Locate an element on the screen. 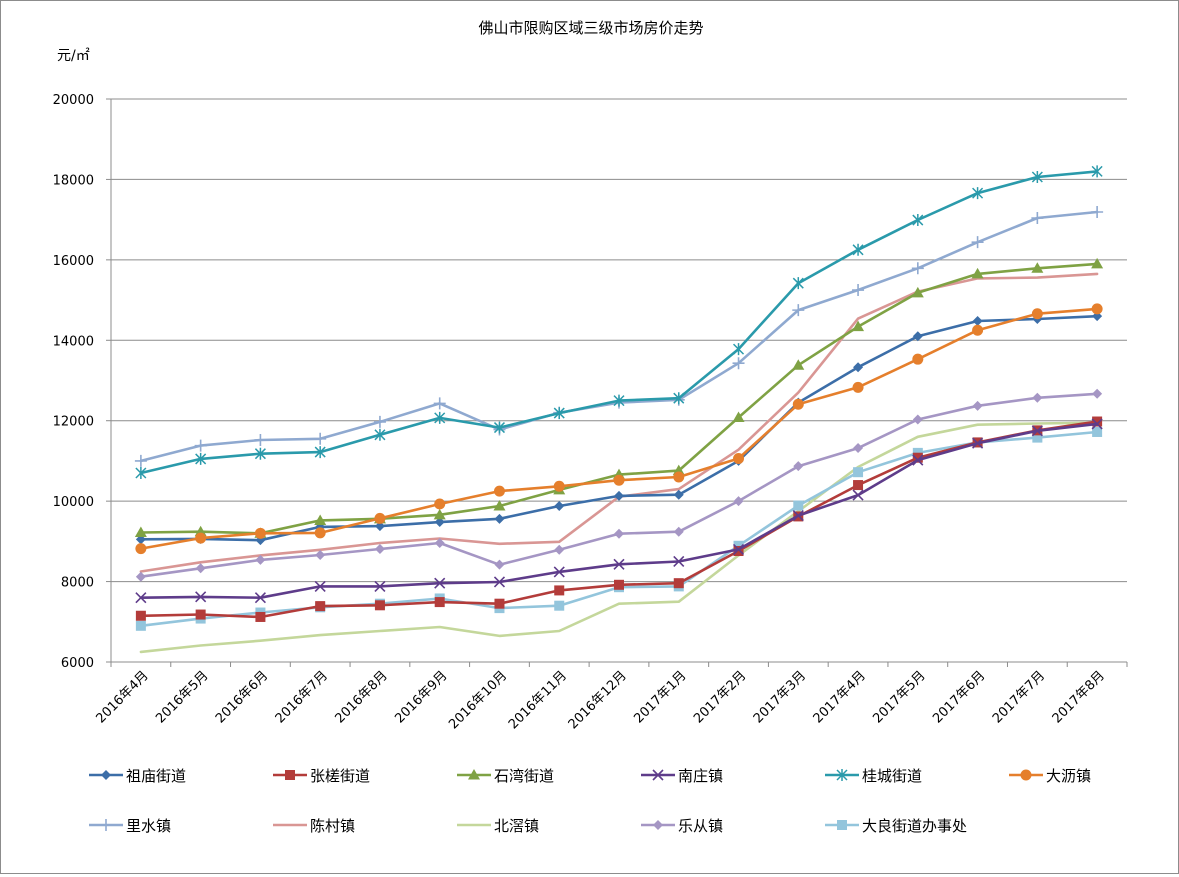 The image size is (1179, 877). y-tick-label: 8000 is located at coordinates (77, 583).